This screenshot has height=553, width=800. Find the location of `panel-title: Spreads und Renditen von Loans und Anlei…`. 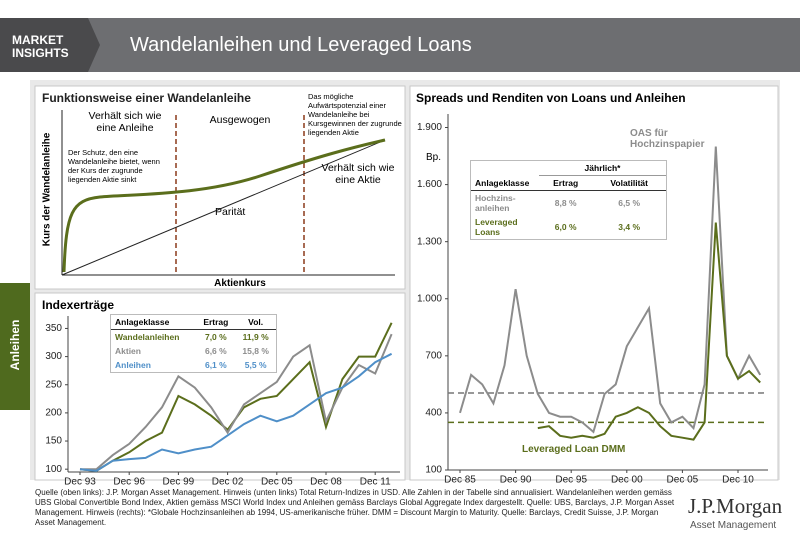

panel-title: Spreads und Renditen von Loans und Anlei… is located at coordinates (551, 98).